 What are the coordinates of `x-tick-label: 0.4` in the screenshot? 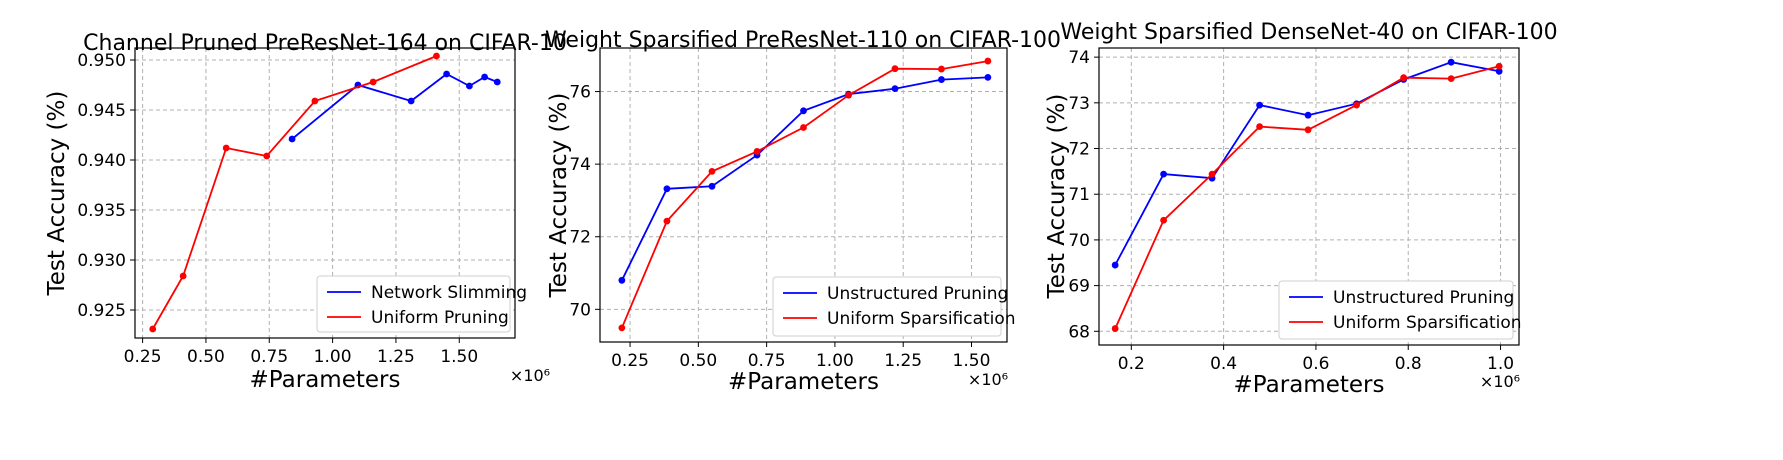 It's located at (1223, 364).